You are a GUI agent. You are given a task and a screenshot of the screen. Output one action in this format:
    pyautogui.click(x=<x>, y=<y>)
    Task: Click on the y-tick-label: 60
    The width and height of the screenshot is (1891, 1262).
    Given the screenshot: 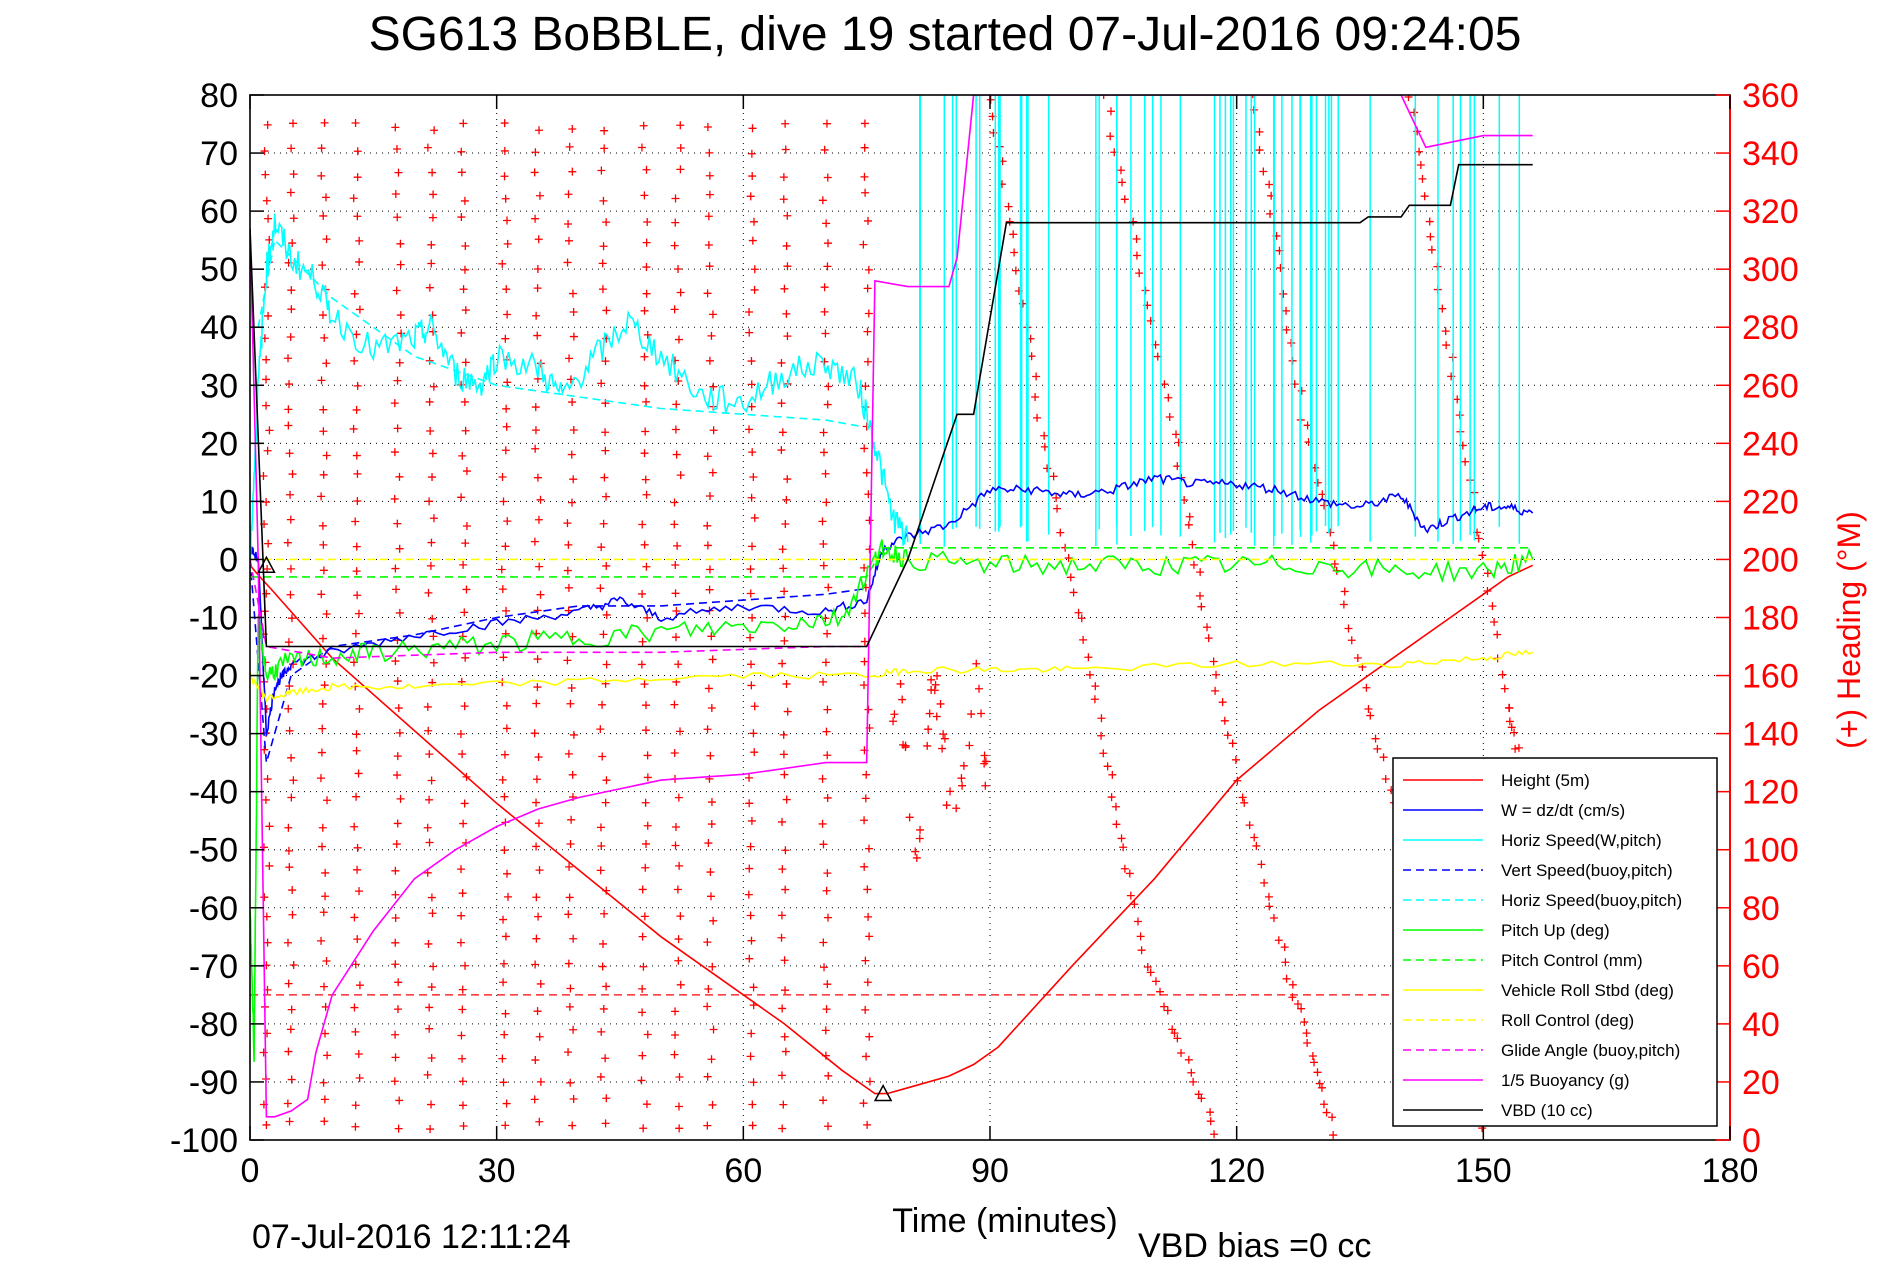 What is the action you would take?
    pyautogui.click(x=219, y=212)
    